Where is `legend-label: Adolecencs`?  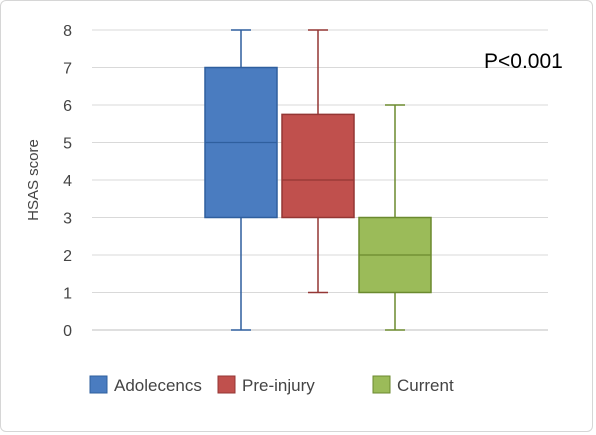 legend-label: Adolecencs is located at coordinates (158, 385).